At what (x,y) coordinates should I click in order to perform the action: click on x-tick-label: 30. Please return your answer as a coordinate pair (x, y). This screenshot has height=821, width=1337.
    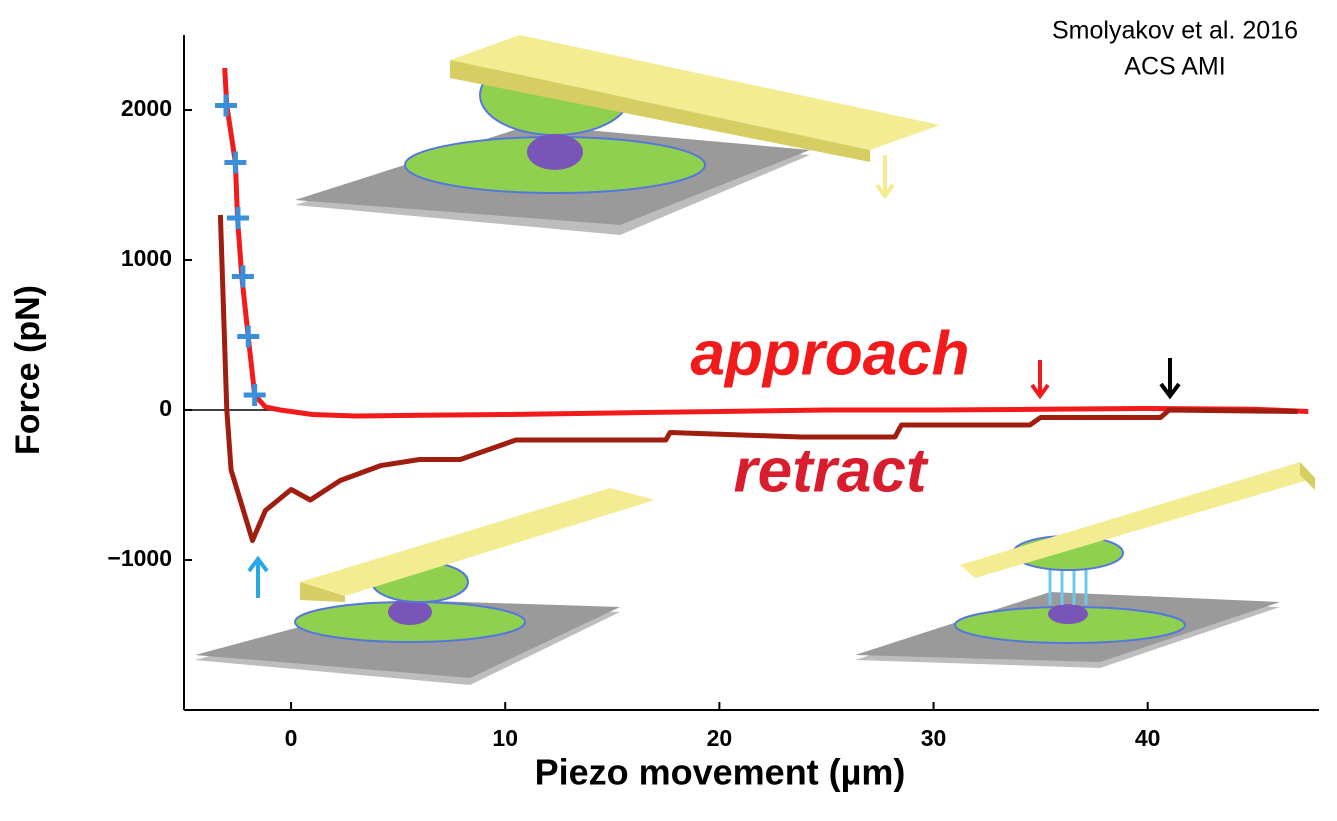
    Looking at the image, I should click on (934, 738).